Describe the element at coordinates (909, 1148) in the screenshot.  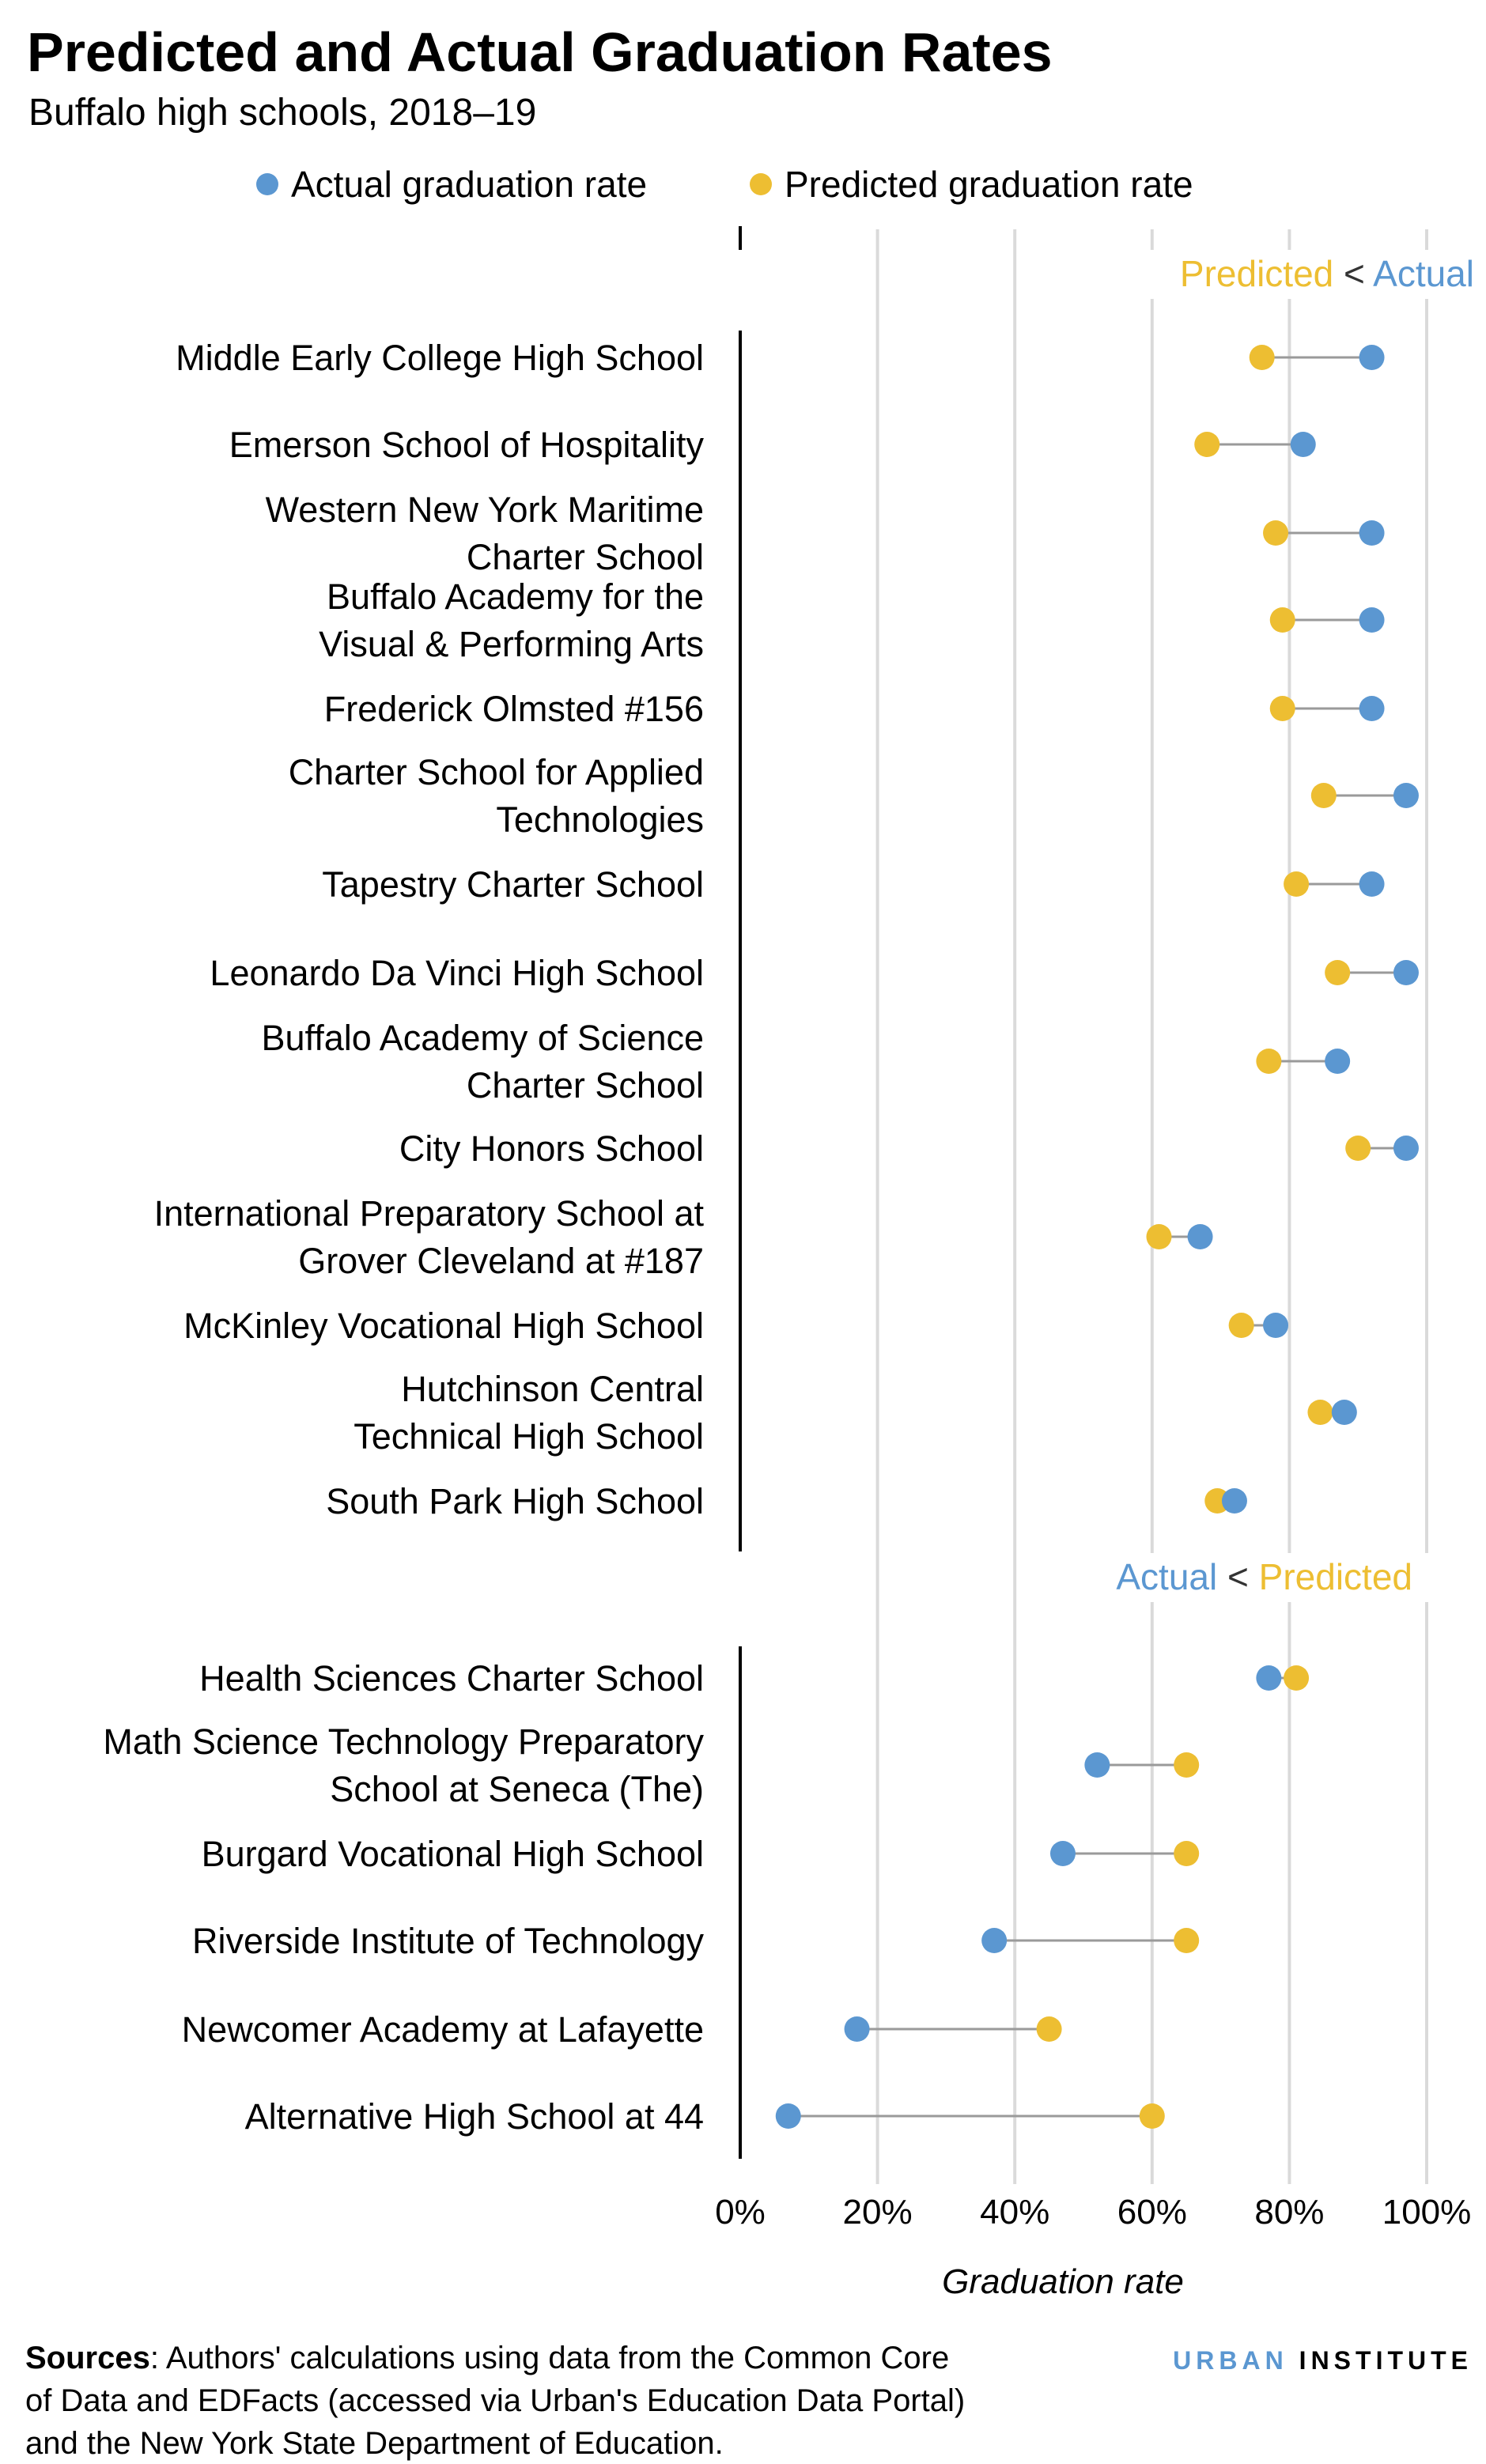
I see `school-row: City Honors School` at that location.